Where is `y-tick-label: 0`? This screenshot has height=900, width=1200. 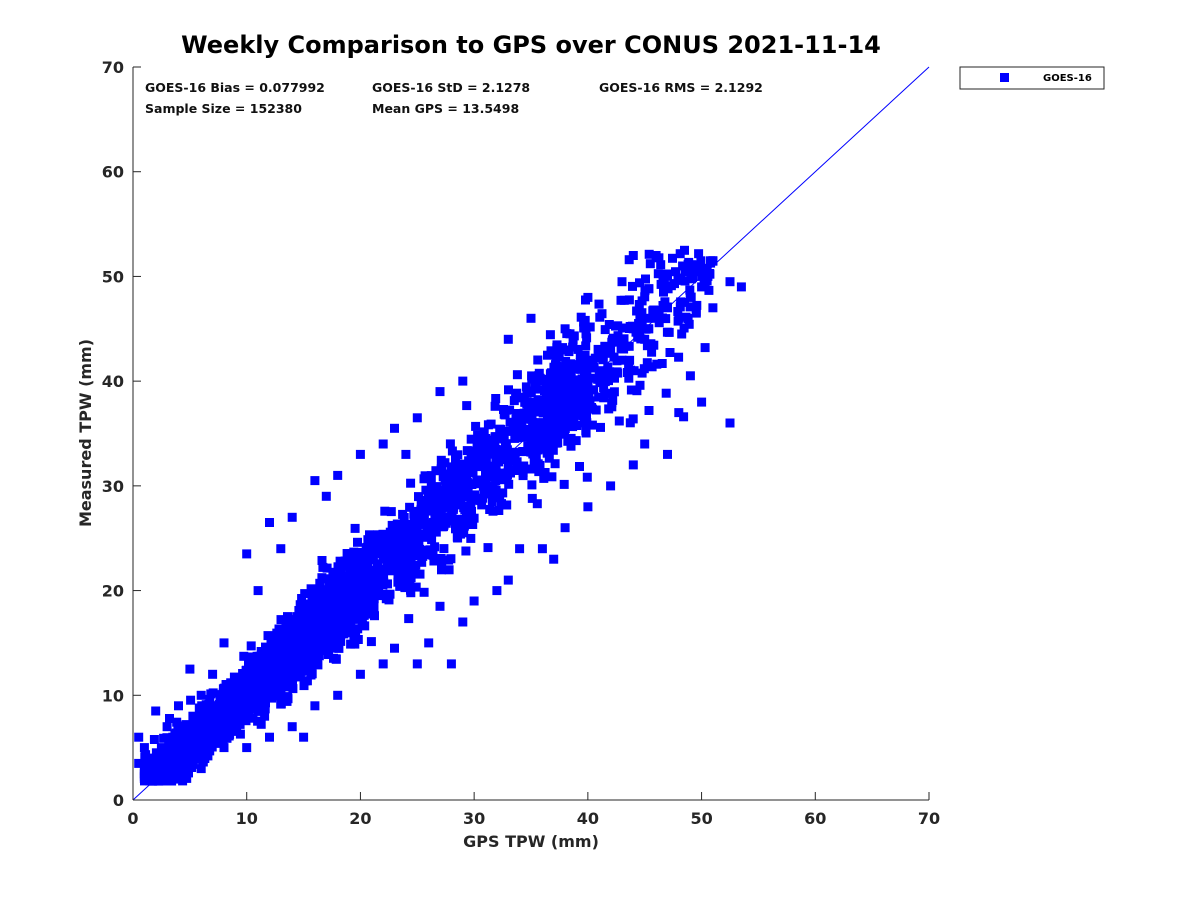 y-tick-label: 0 is located at coordinates (118, 800).